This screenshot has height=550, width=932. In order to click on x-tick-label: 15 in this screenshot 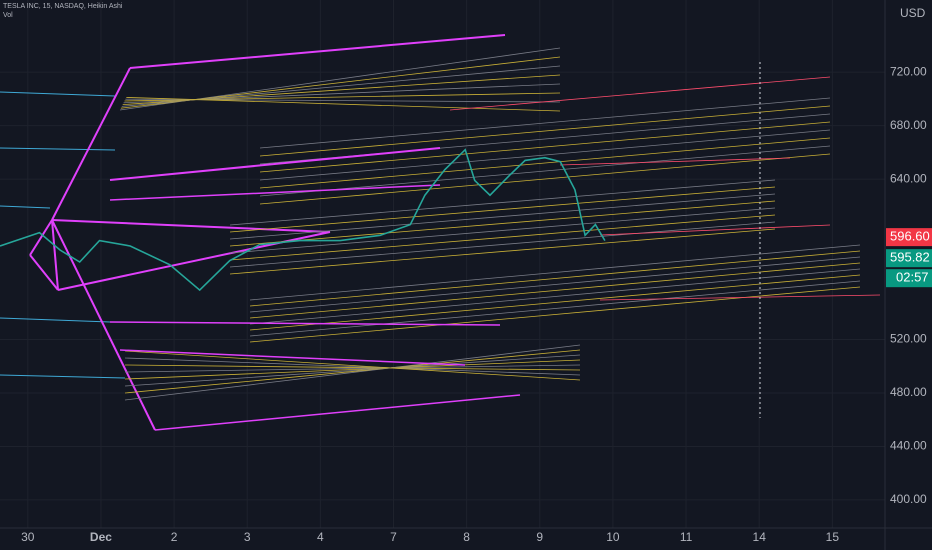, I will do `click(833, 537)`.